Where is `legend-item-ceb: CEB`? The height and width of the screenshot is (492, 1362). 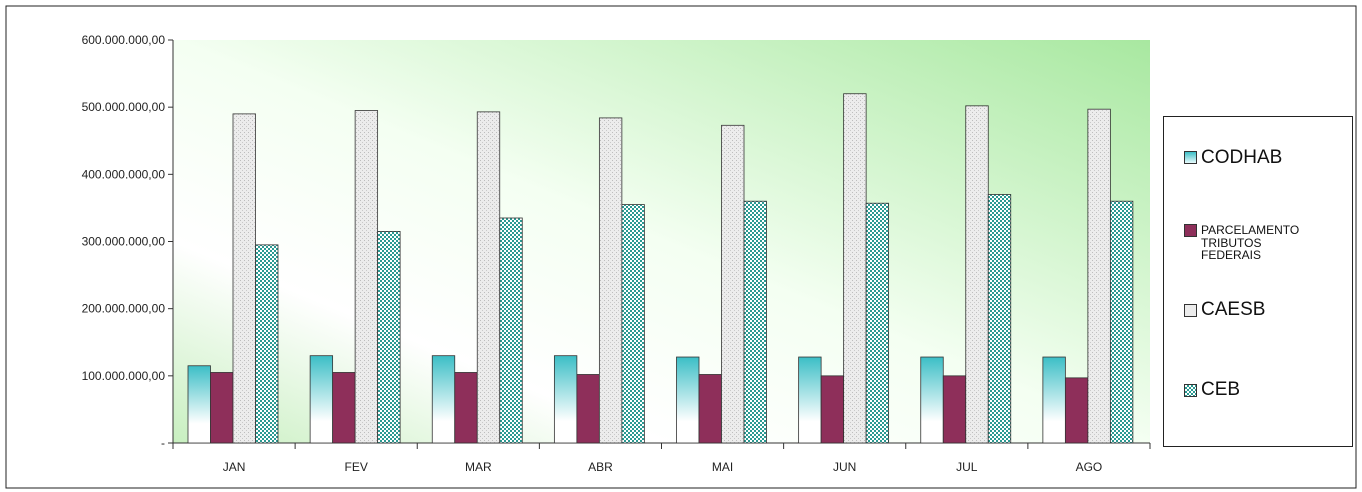
legend-item-ceb: CEB is located at coordinates (1212, 390).